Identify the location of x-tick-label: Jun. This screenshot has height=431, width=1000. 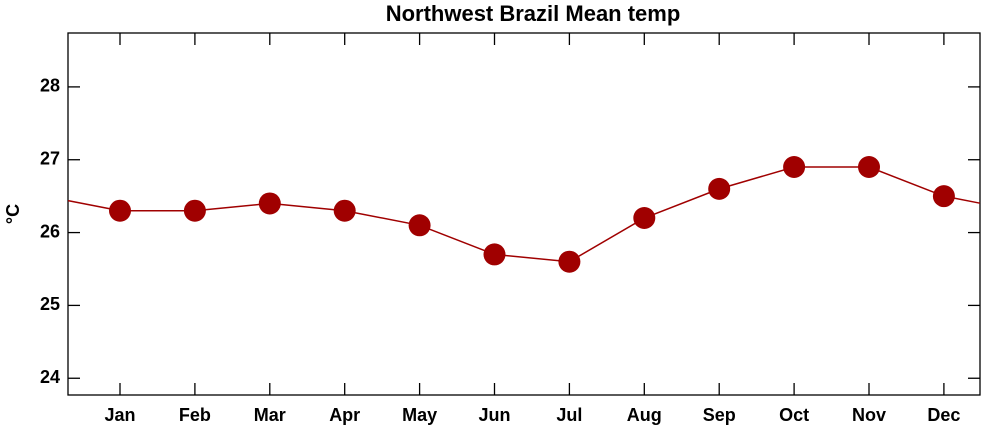
(494, 415).